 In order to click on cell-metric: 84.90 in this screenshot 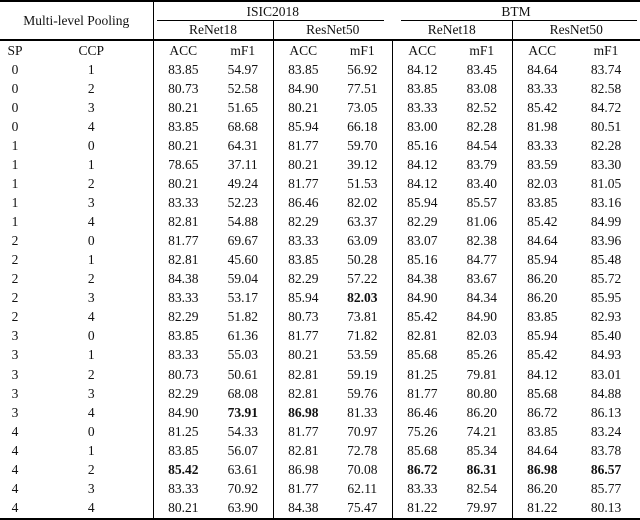, I will do `click(481, 317)`.